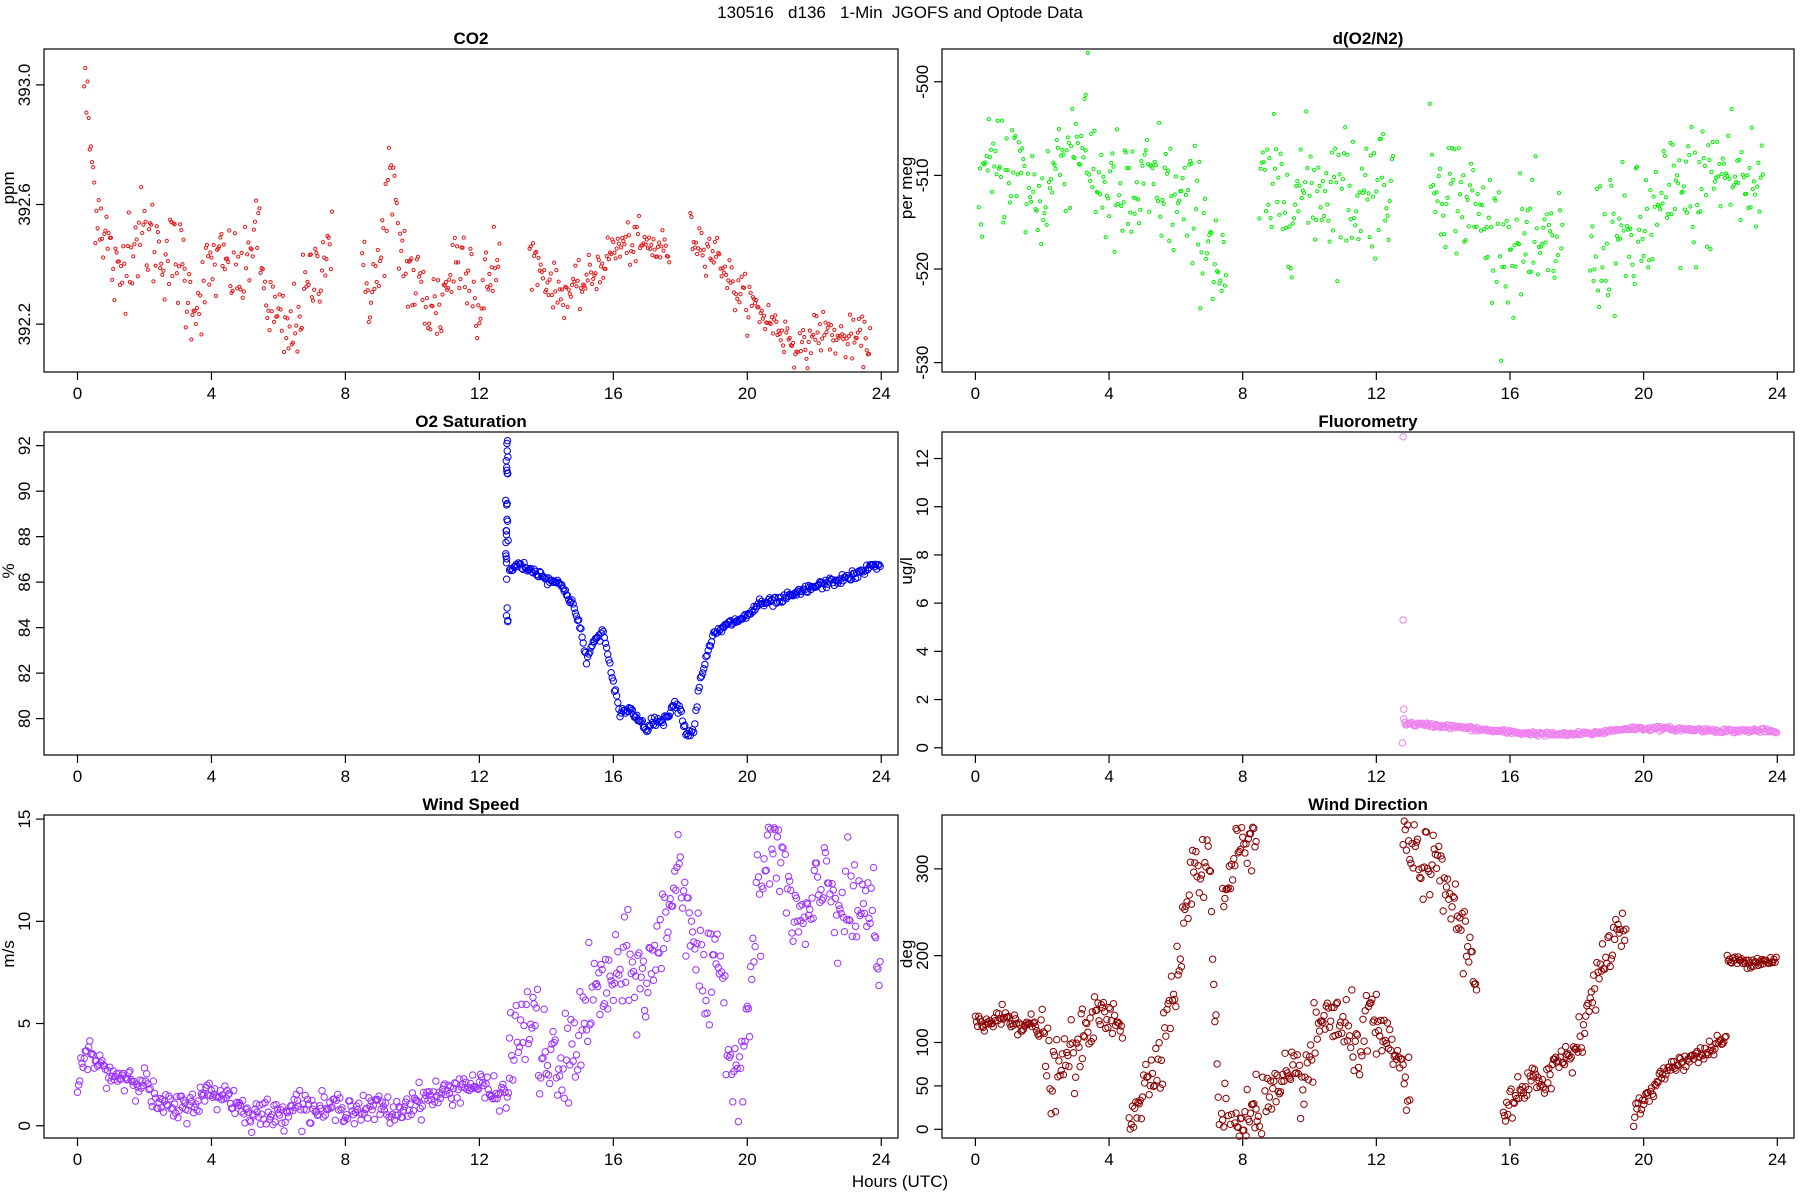 The width and height of the screenshot is (1800, 1200). Describe the element at coordinates (922, 955) in the screenshot. I see `wdir-ytick-label: 200` at that location.